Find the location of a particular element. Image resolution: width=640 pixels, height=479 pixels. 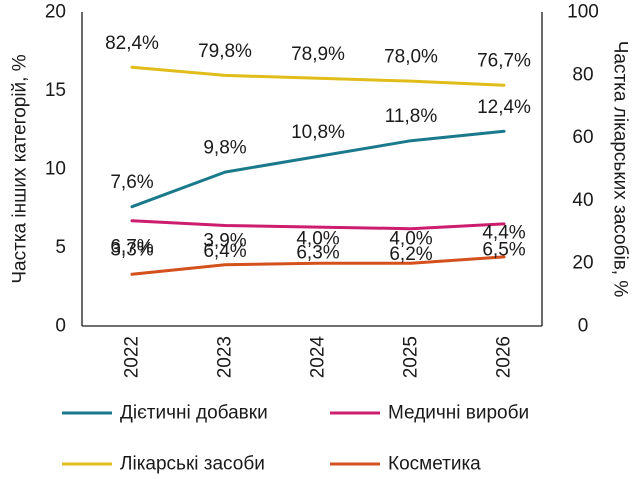

data-label: 6,4% is located at coordinates (224, 251).